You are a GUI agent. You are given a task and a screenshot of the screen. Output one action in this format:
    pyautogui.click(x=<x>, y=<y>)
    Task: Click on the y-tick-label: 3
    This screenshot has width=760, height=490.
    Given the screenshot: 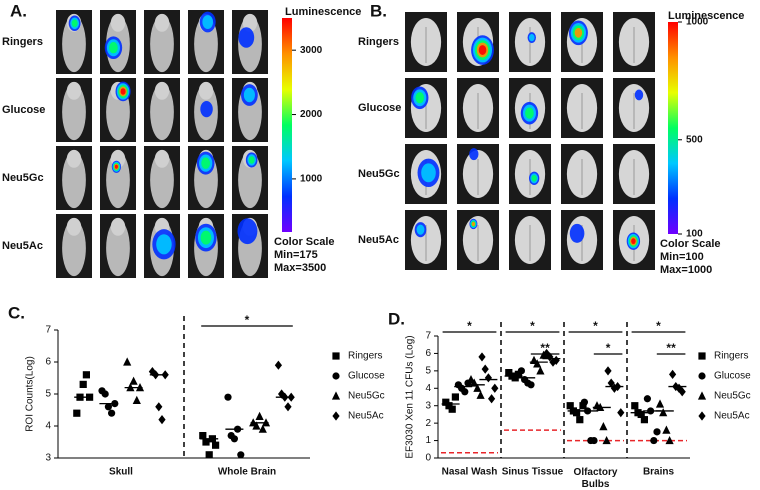 What is the action you would take?
    pyautogui.click(x=48, y=458)
    